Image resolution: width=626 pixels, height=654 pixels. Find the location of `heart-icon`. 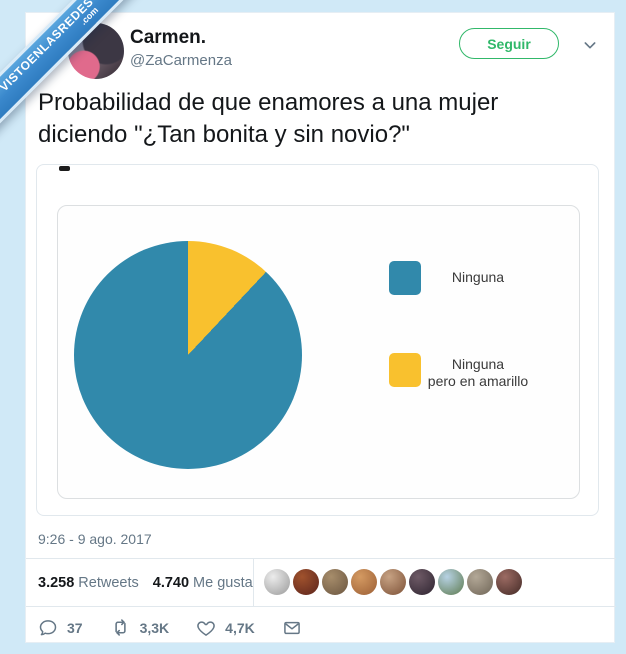

heart-icon is located at coordinates (206, 628).